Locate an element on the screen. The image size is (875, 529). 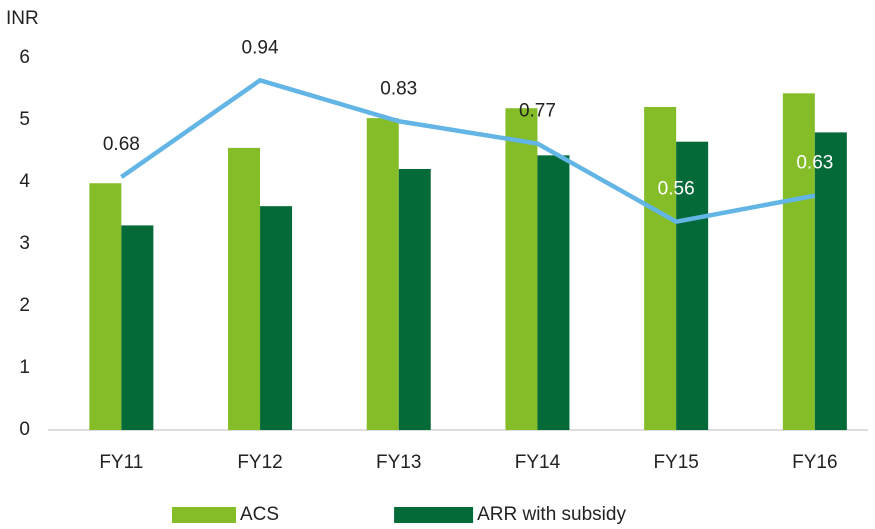
y-tick-label: 4 is located at coordinates (24, 181).